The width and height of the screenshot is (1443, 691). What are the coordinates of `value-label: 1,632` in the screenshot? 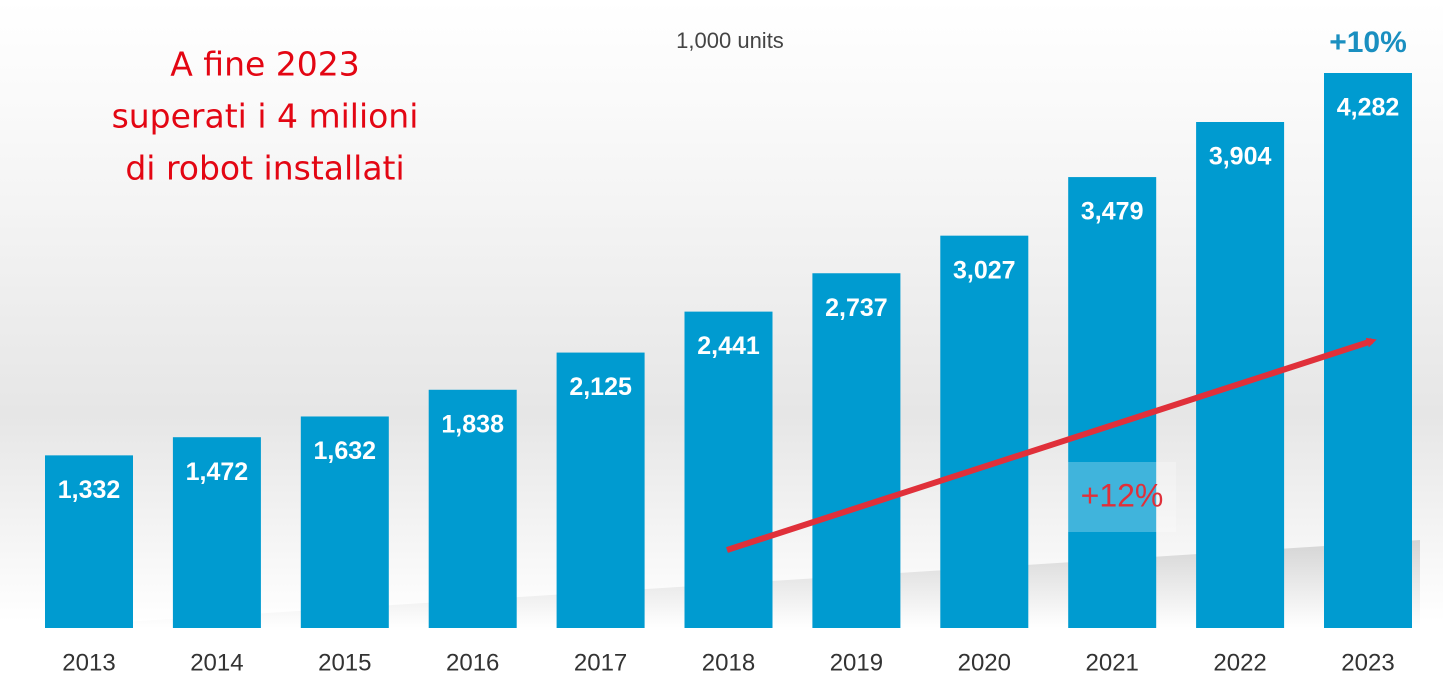 It's located at (345, 451).